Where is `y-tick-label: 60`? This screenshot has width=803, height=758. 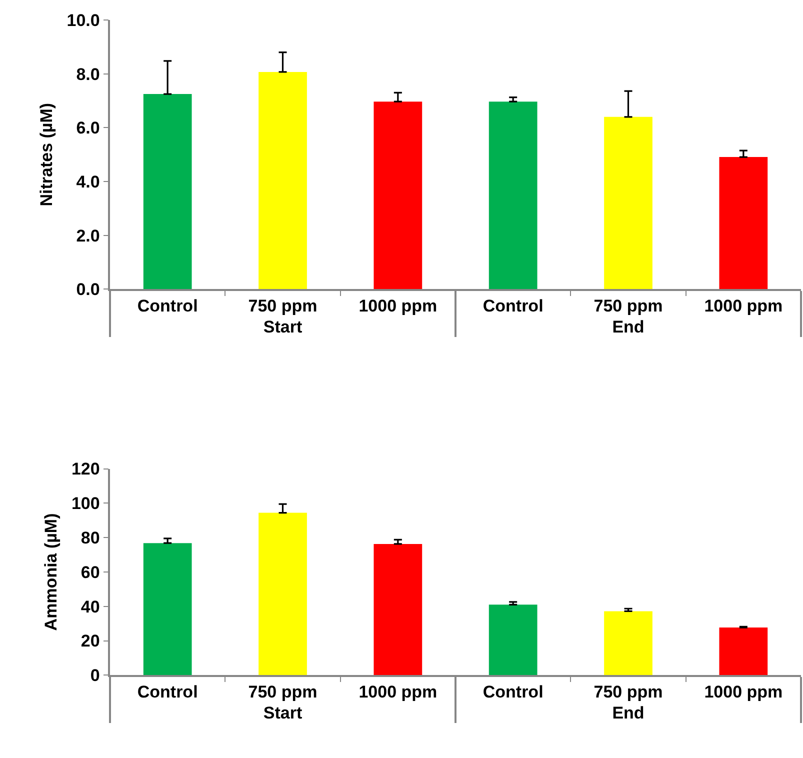
y-tick-label: 60 is located at coordinates (90, 572).